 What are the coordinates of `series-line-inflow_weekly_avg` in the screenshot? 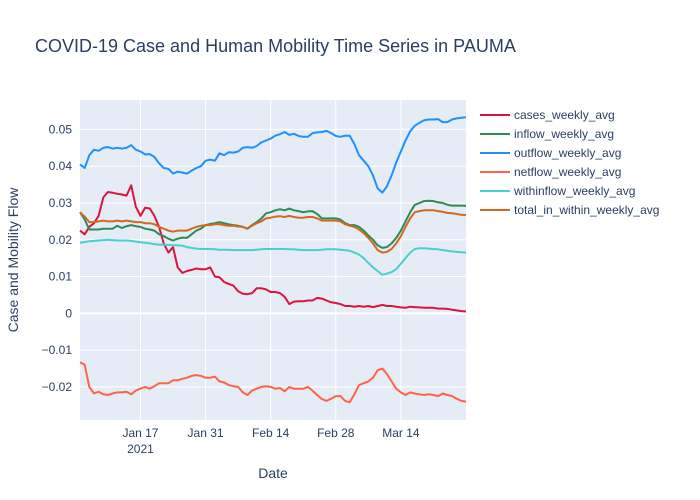 It's located at (273, 224).